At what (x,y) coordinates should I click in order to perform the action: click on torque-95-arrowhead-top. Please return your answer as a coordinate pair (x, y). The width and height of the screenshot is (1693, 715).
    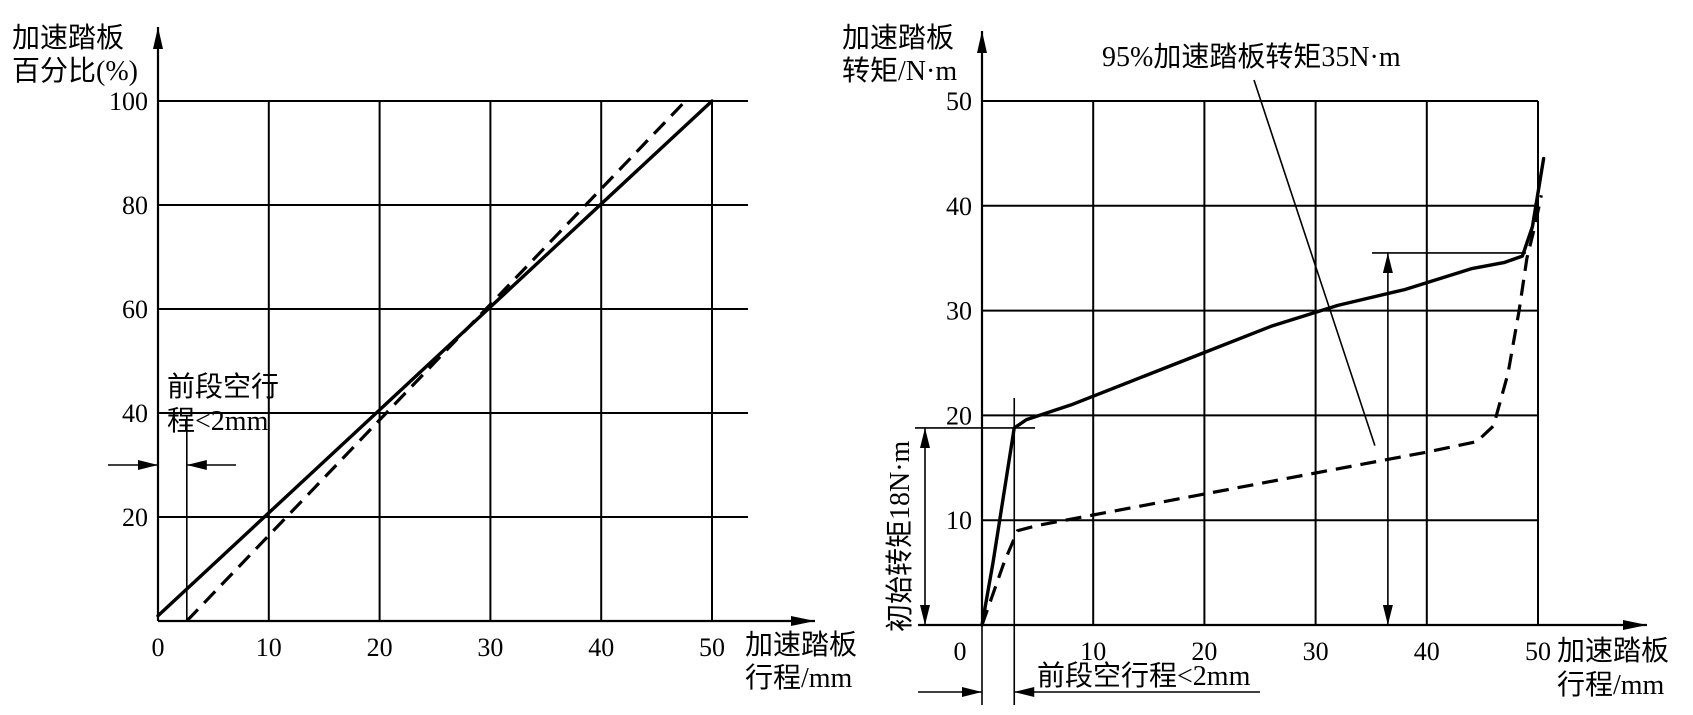
    Looking at the image, I should click on (1387, 262).